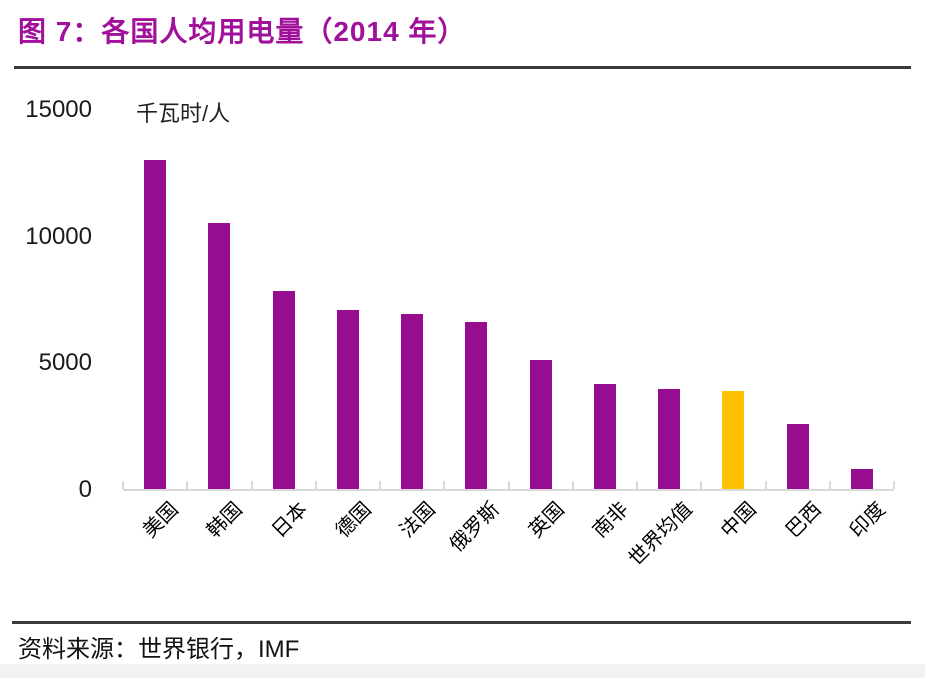 The height and width of the screenshot is (678, 925). Describe the element at coordinates (660, 534) in the screenshot. I see `x-label-世界均值: 世界均值` at that location.